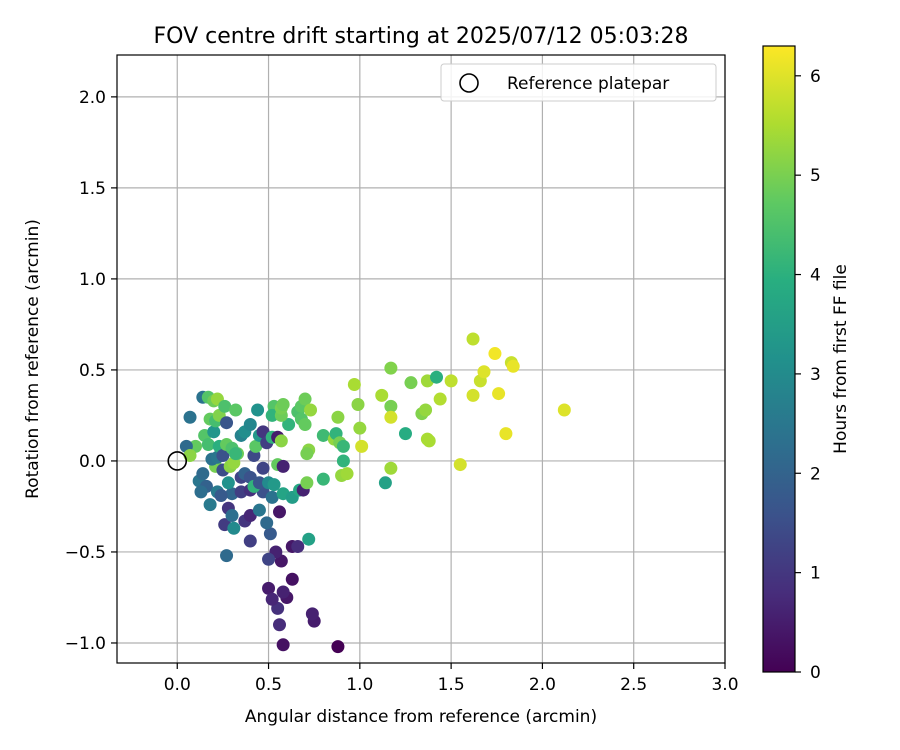 Image resolution: width=900 pixels, height=750 pixels. What do you see at coordinates (85, 553) in the screenshot?
I see `y-tick-label: −0.5` at bounding box center [85, 553].